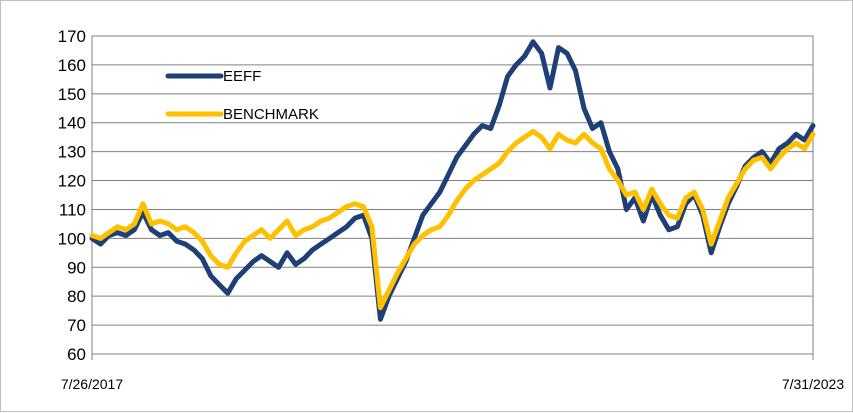  I want to click on y-tick-label: 140, so click(72, 123).